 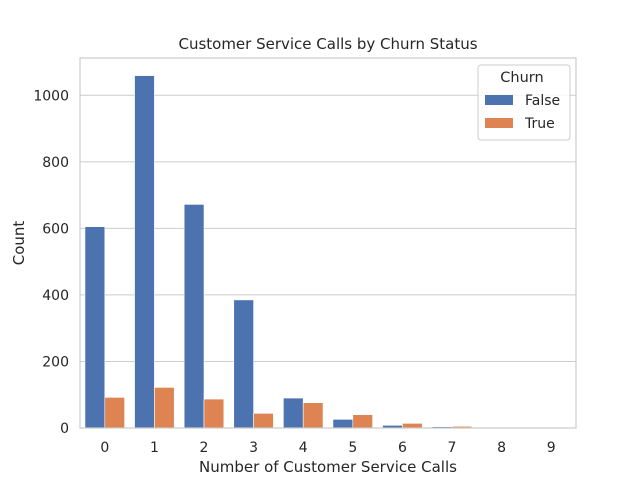 What do you see at coordinates (402, 448) in the screenshot?
I see `x-tick-label: 6` at bounding box center [402, 448].